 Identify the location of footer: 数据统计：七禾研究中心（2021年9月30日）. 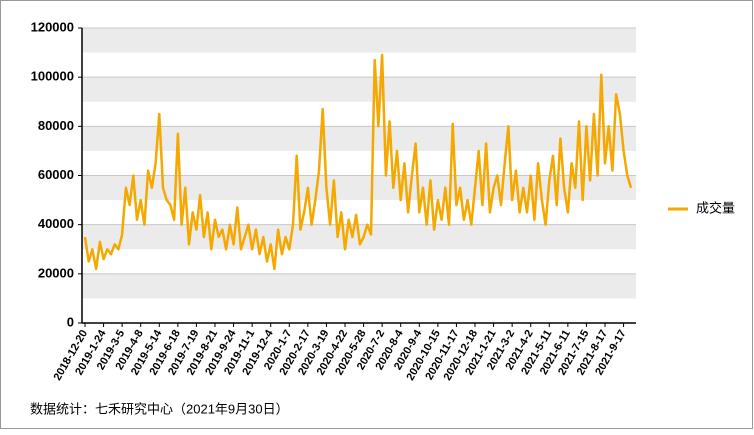
(159, 408).